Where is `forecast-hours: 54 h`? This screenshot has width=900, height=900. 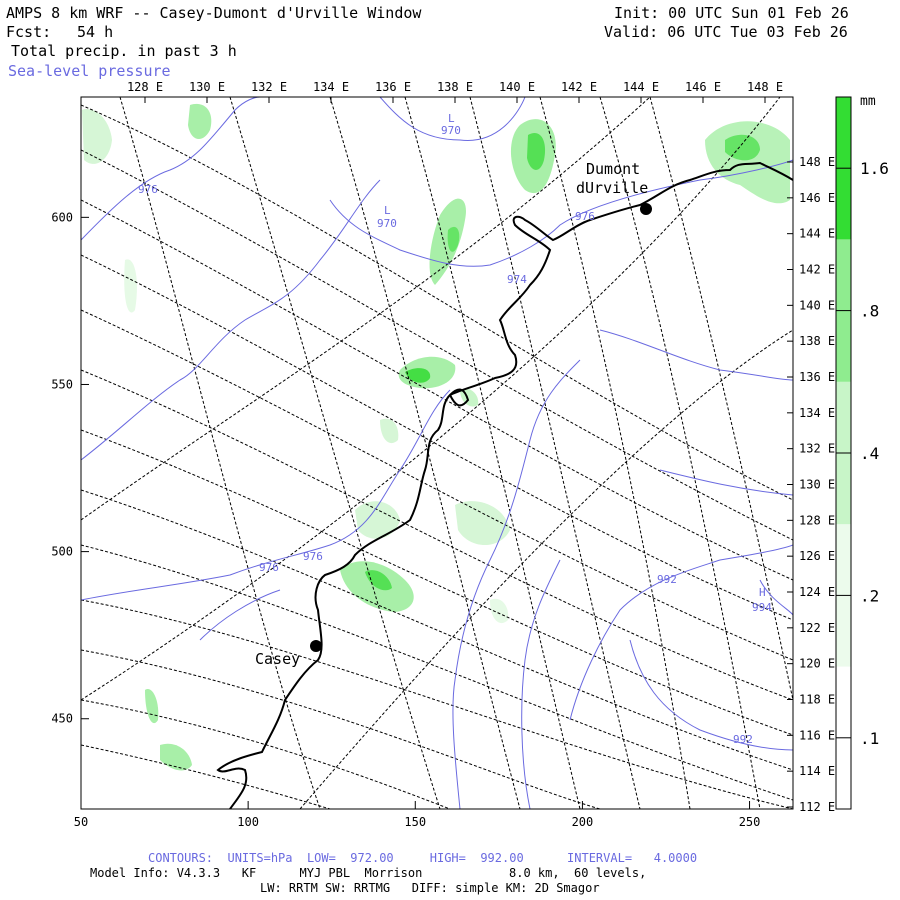
forecast-hours: 54 h is located at coordinates (95, 32).